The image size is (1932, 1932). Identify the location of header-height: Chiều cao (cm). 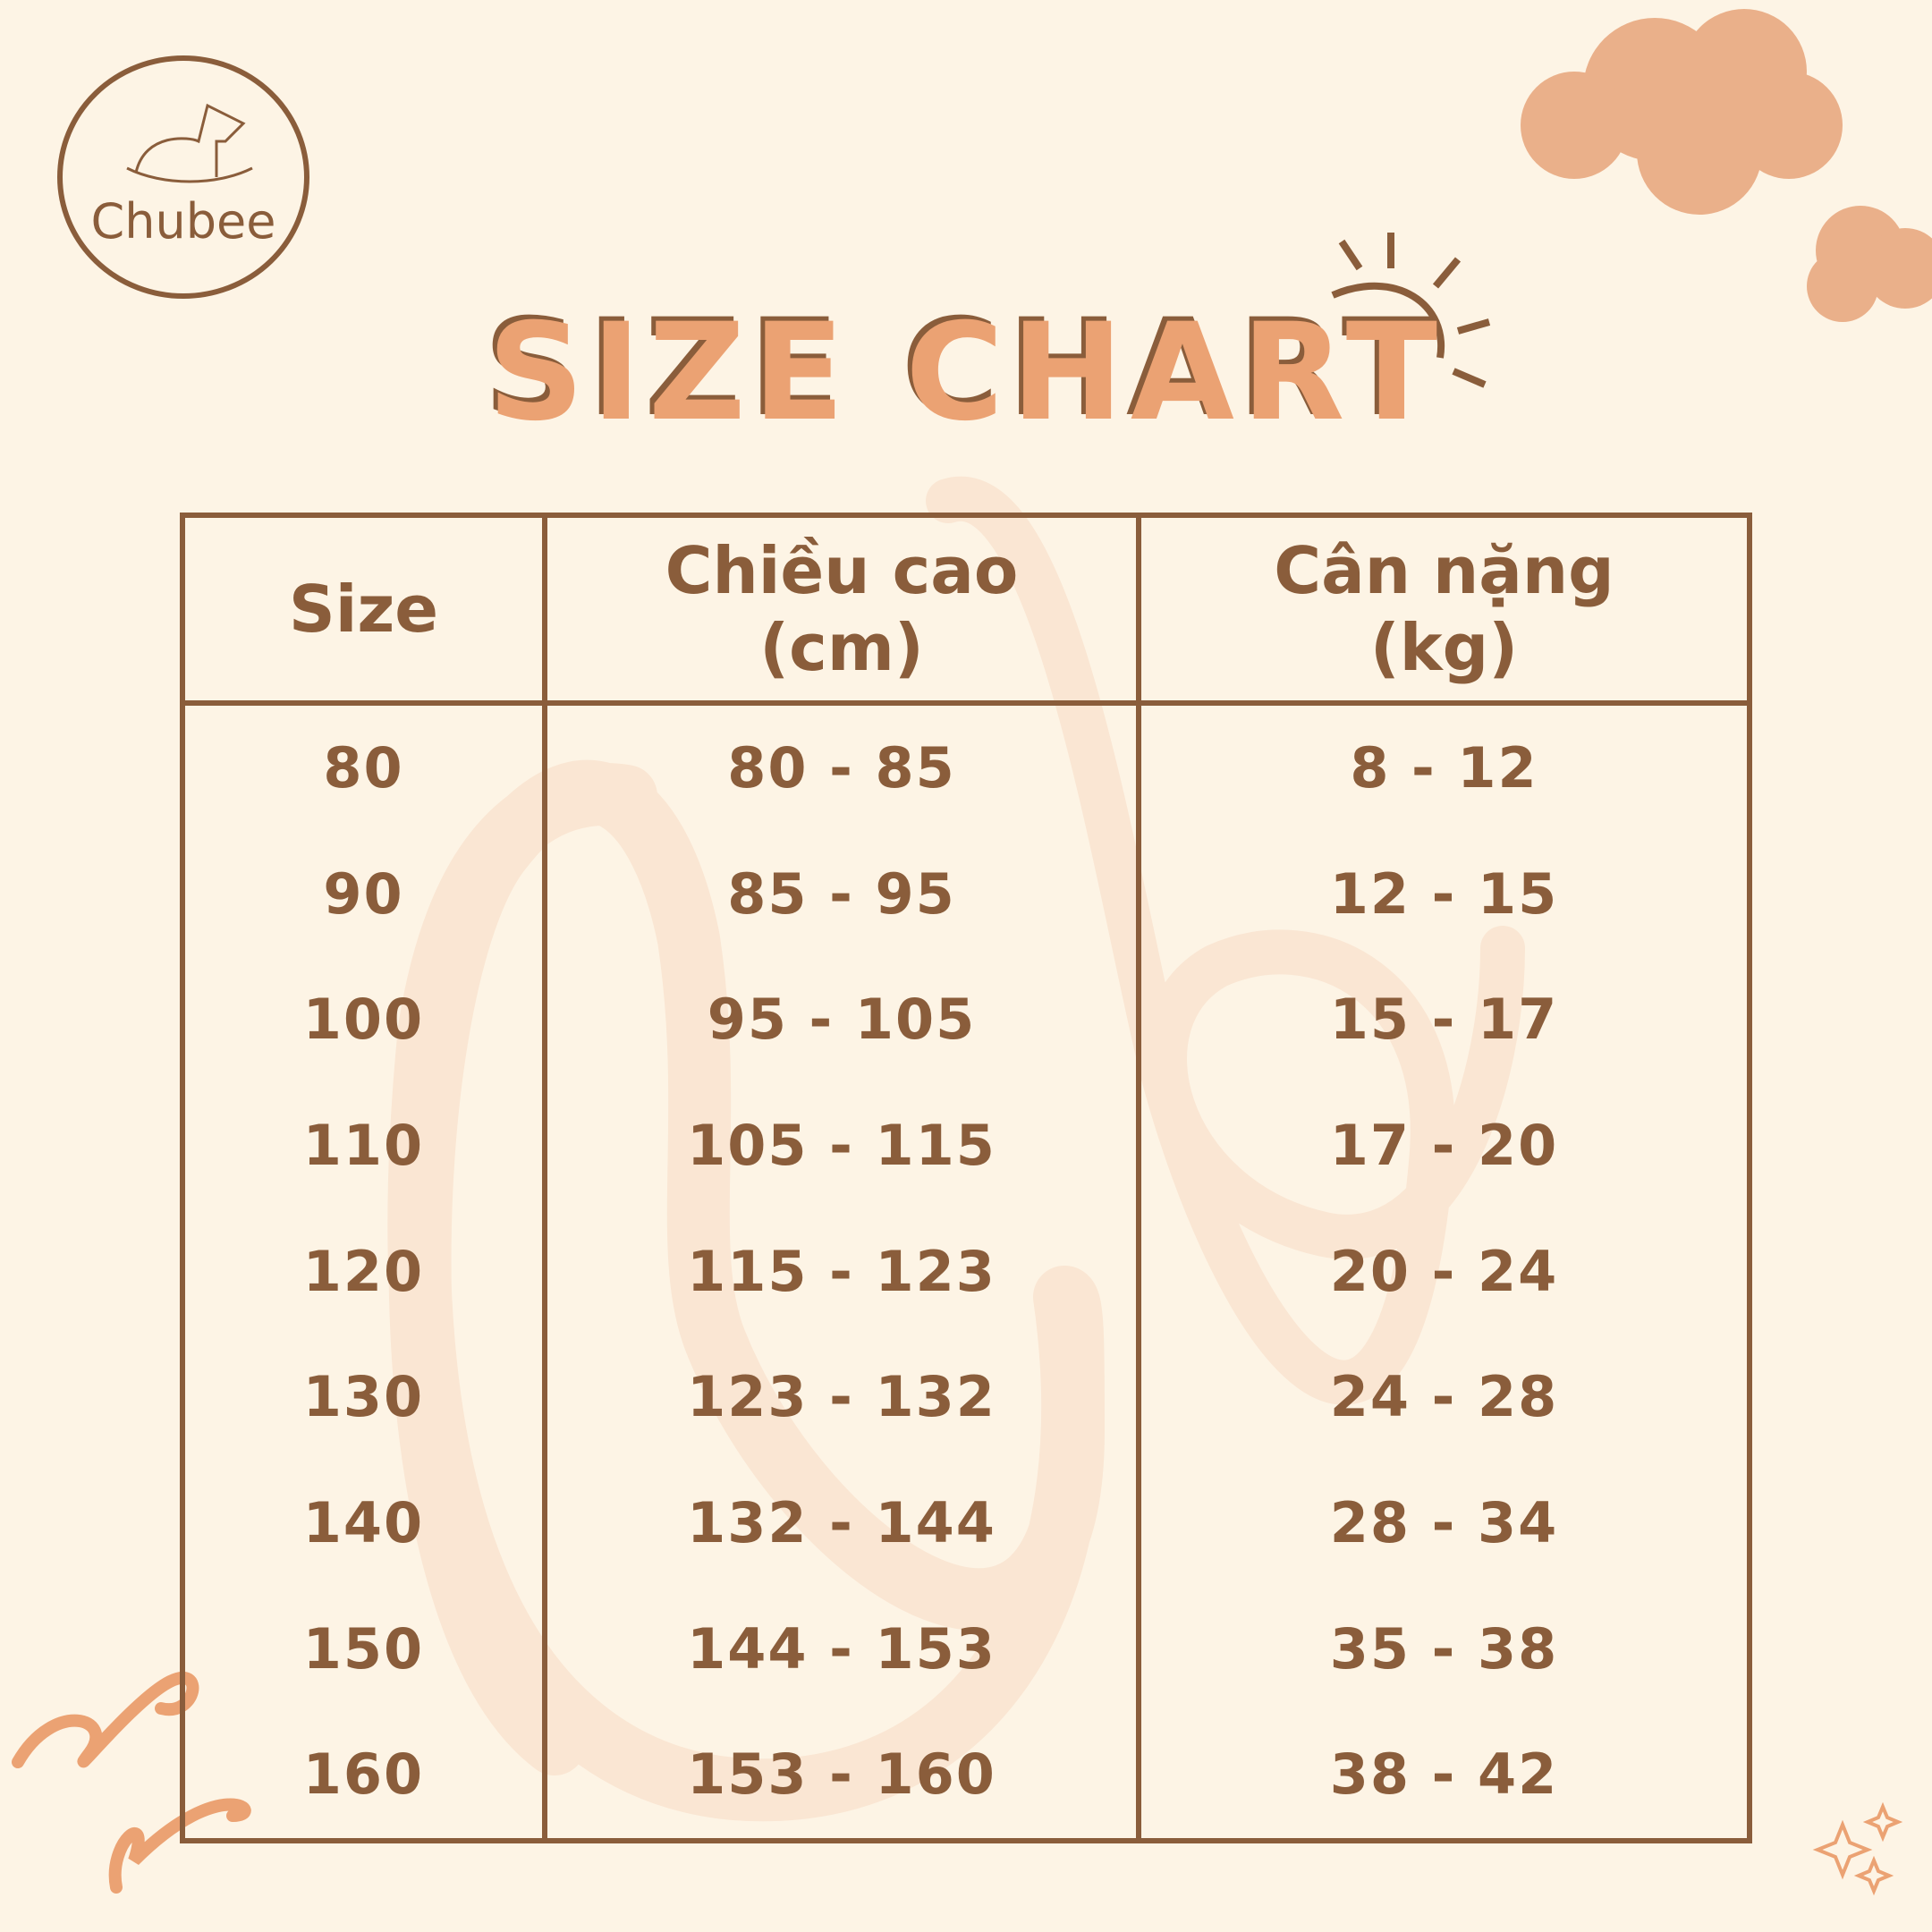
(844, 612).